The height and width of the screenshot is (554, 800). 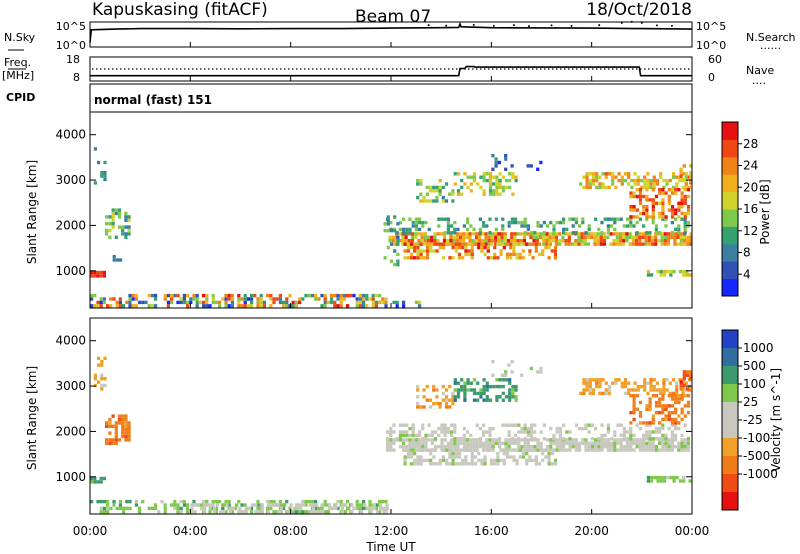 What do you see at coordinates (750, 187) in the screenshot?
I see `colorbar-tick-label: 20` at bounding box center [750, 187].